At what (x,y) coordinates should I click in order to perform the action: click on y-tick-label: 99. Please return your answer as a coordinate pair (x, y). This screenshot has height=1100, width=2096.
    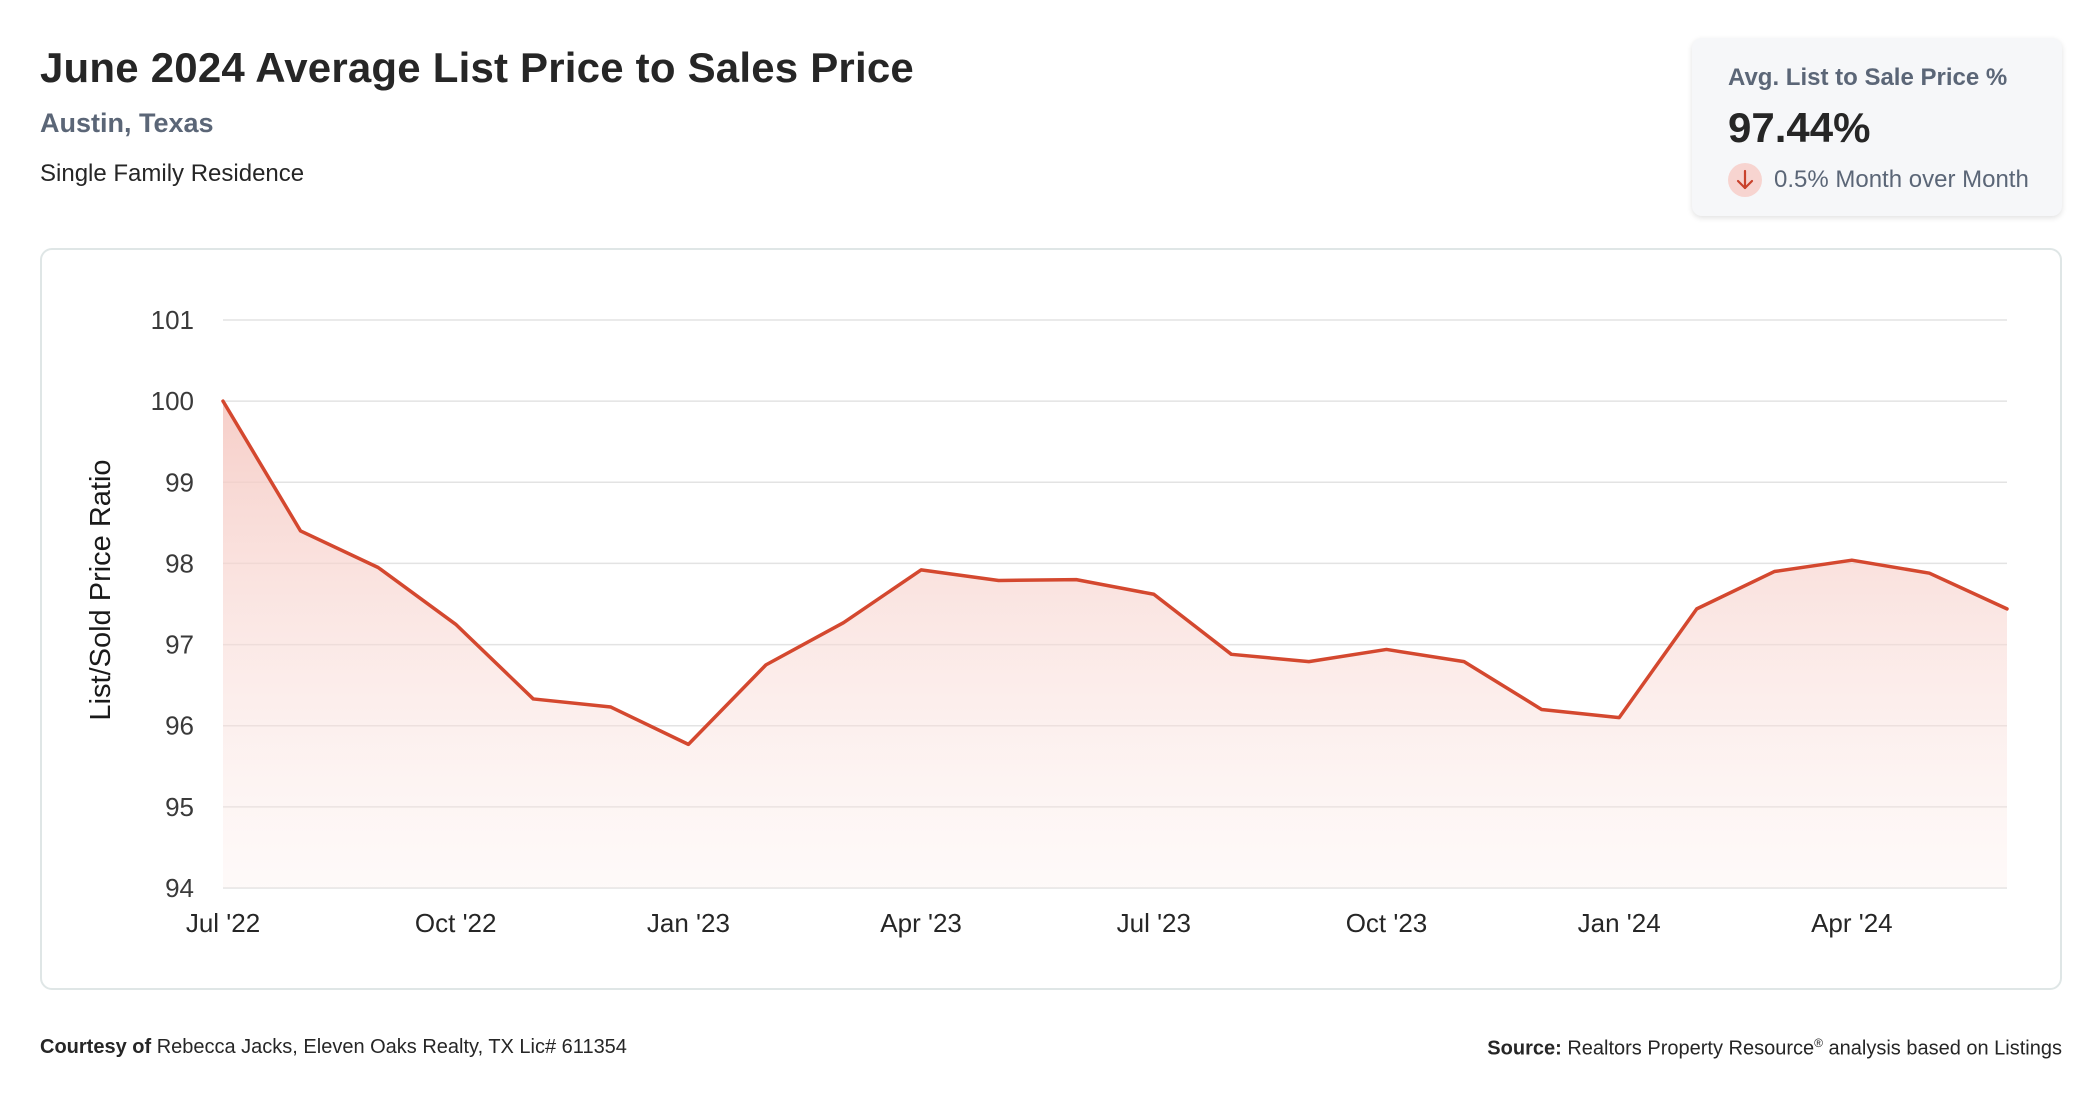
    Looking at the image, I should click on (179, 482).